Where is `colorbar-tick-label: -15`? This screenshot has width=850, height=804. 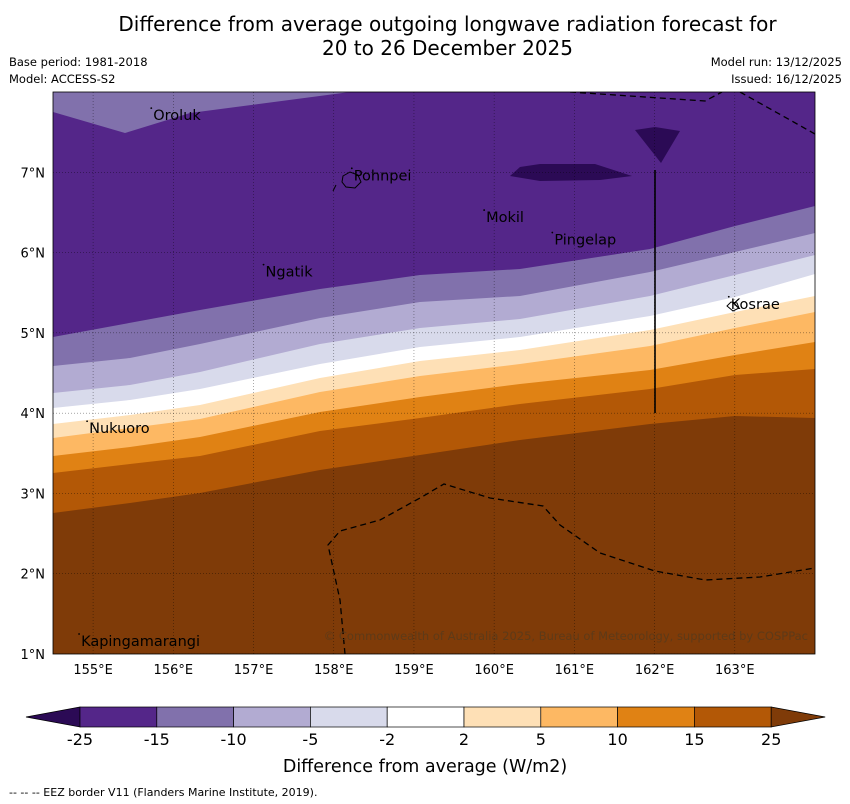
colorbar-tick-label: -15 is located at coordinates (157, 739).